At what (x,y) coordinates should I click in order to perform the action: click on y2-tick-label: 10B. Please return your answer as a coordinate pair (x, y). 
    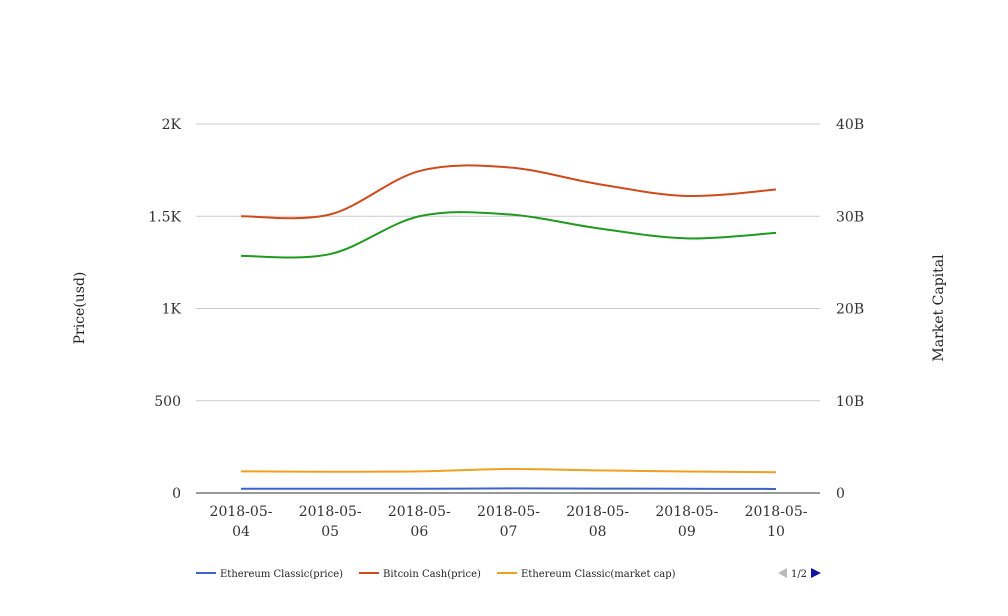
    Looking at the image, I should click on (850, 402).